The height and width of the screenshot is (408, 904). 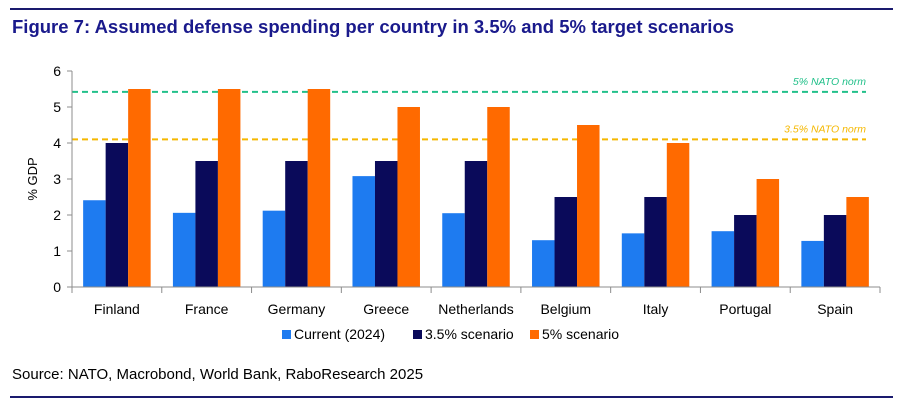 What do you see at coordinates (469, 334) in the screenshot?
I see `legend-label: 3.5% scenario` at bounding box center [469, 334].